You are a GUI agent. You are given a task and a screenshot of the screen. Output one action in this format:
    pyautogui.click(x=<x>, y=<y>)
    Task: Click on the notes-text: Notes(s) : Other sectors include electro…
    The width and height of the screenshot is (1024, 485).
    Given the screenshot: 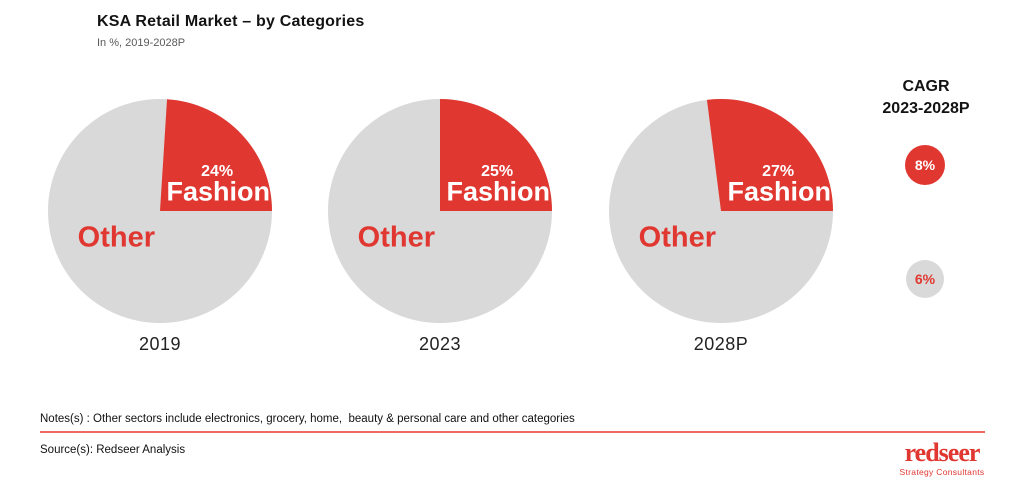 What is the action you would take?
    pyautogui.click(x=307, y=419)
    